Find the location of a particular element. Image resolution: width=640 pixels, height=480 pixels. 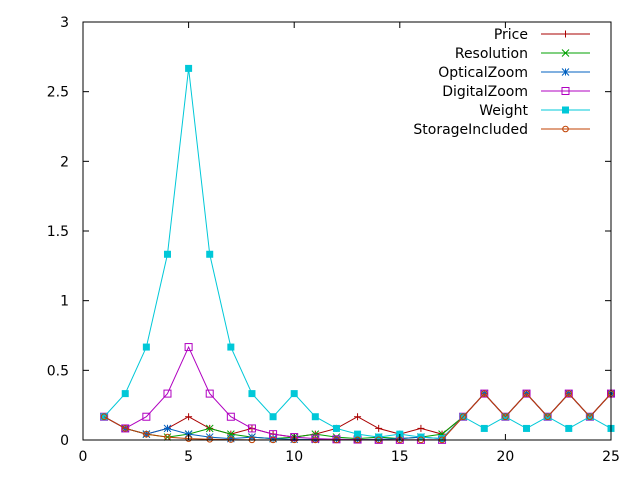

legend-entry-resolution: Resolution is located at coordinates (522, 54).